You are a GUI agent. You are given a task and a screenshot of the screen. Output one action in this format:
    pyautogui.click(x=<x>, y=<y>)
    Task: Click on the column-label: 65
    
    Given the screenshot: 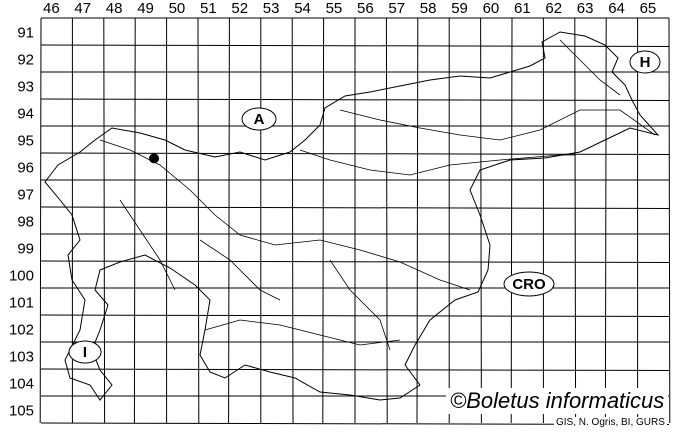 What is the action you would take?
    pyautogui.click(x=648, y=8)
    